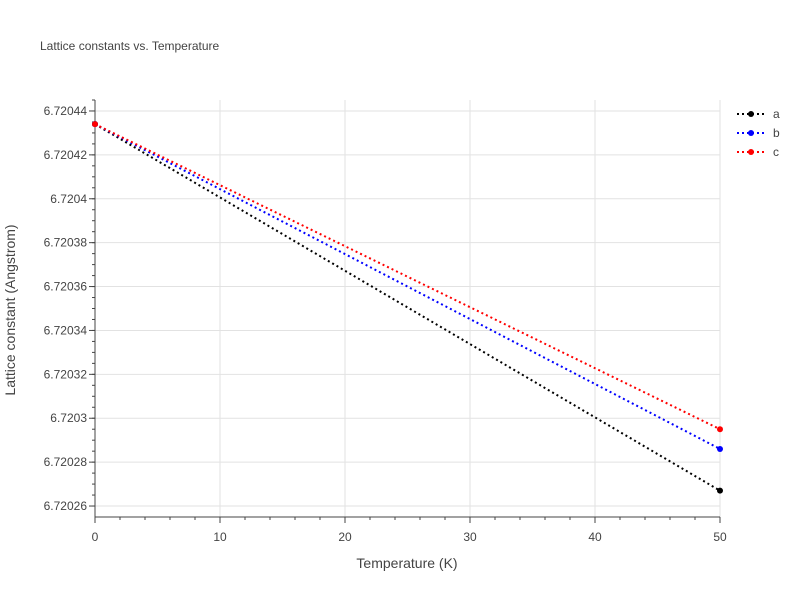  I want to click on y-tick-label: 6.72042, so click(66, 155).